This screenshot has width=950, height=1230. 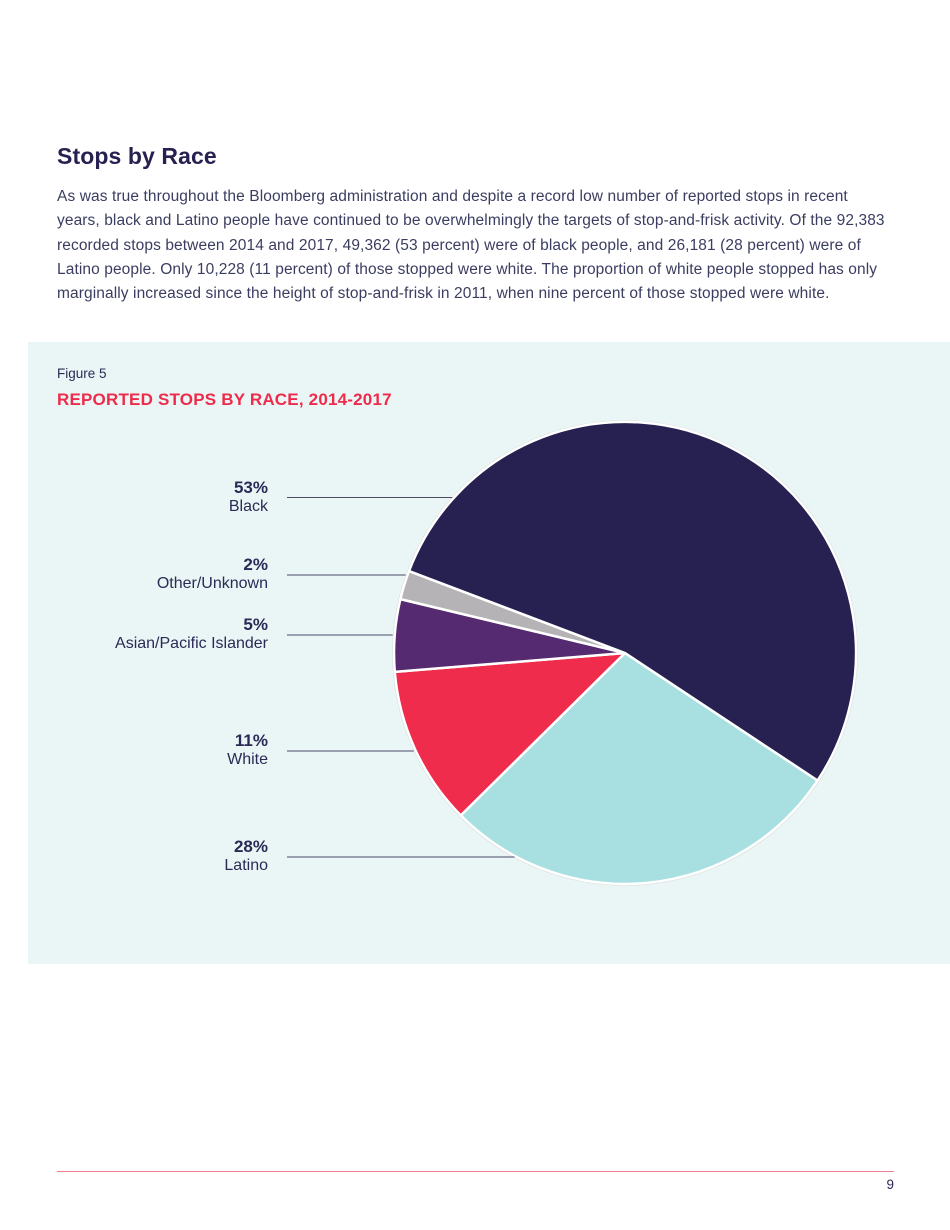 What do you see at coordinates (137, 156) in the screenshot?
I see `page-title: Stops by Race` at bounding box center [137, 156].